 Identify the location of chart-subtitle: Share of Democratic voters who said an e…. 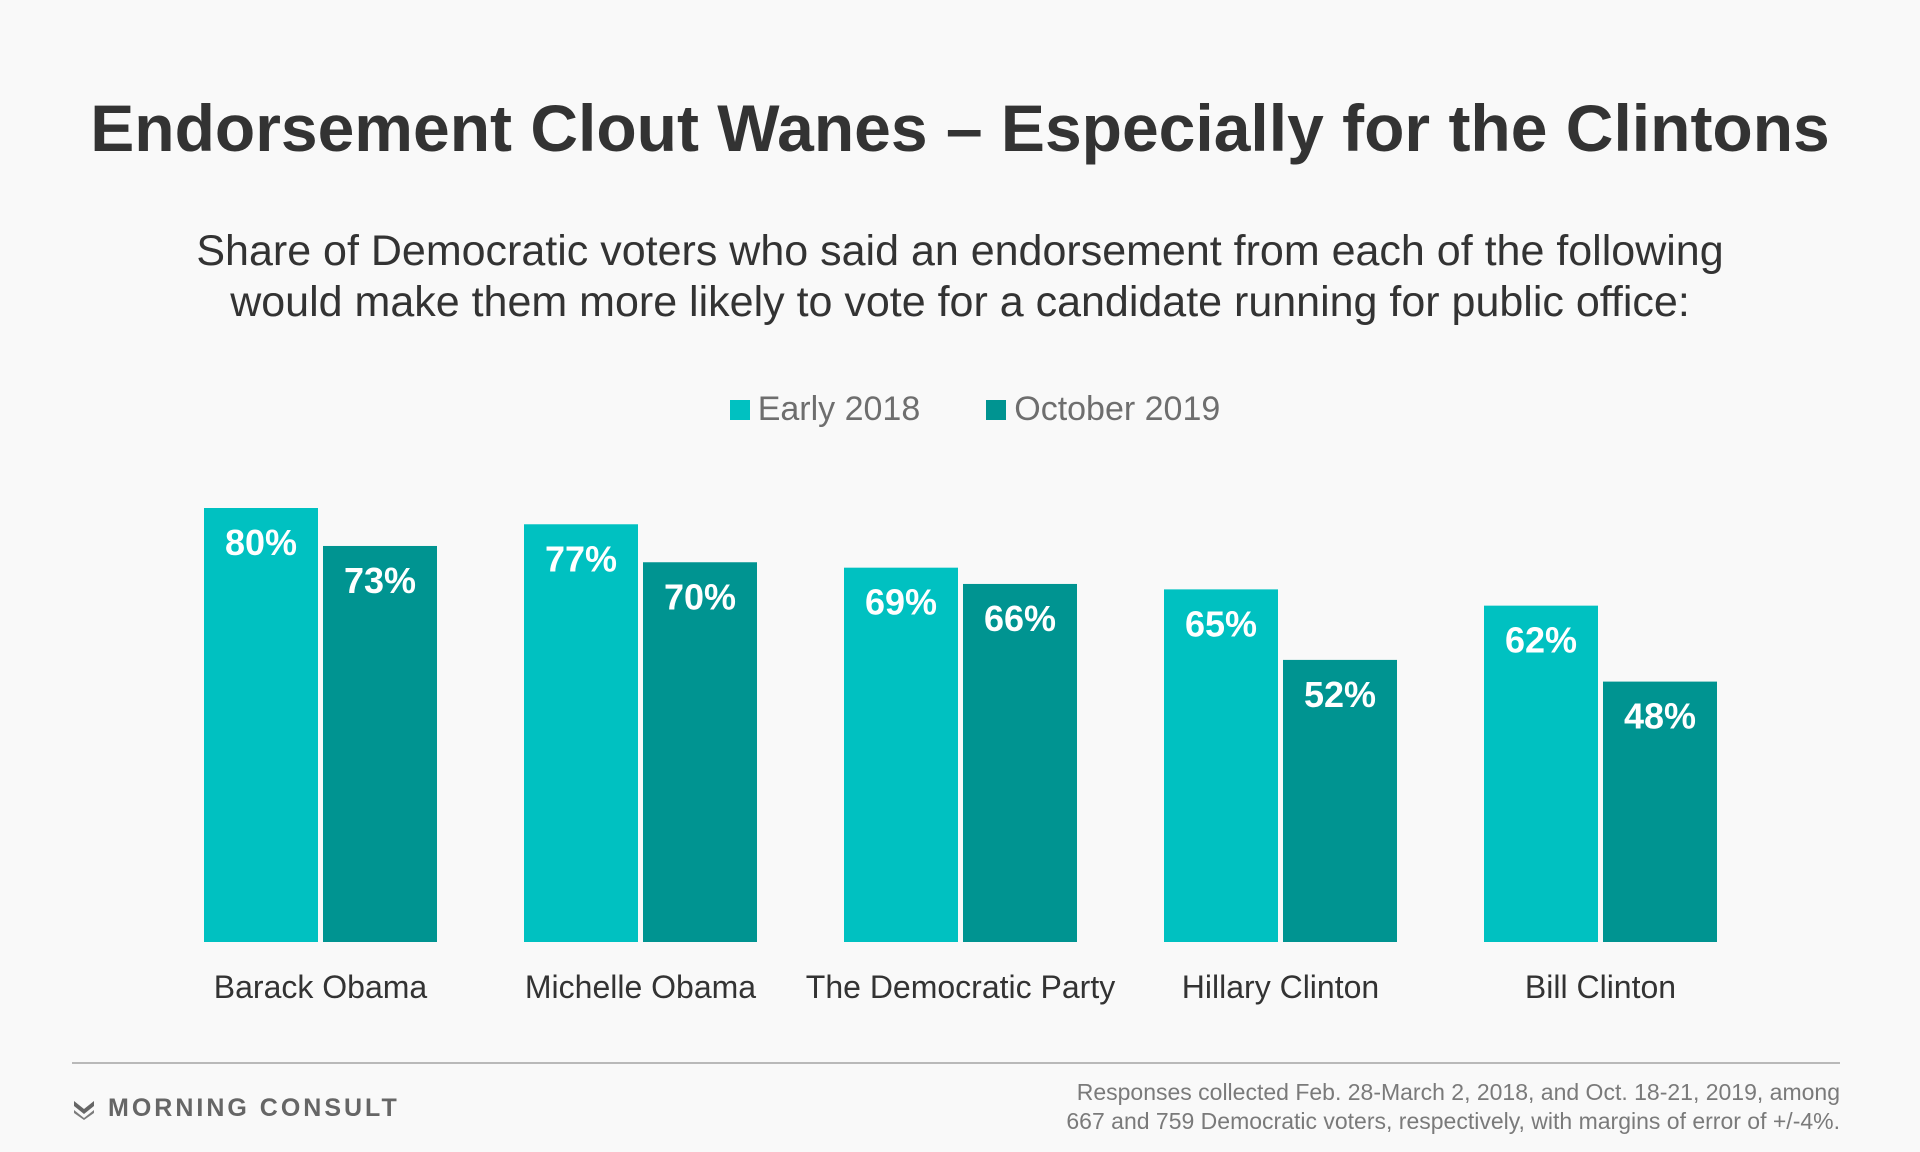
(960, 277).